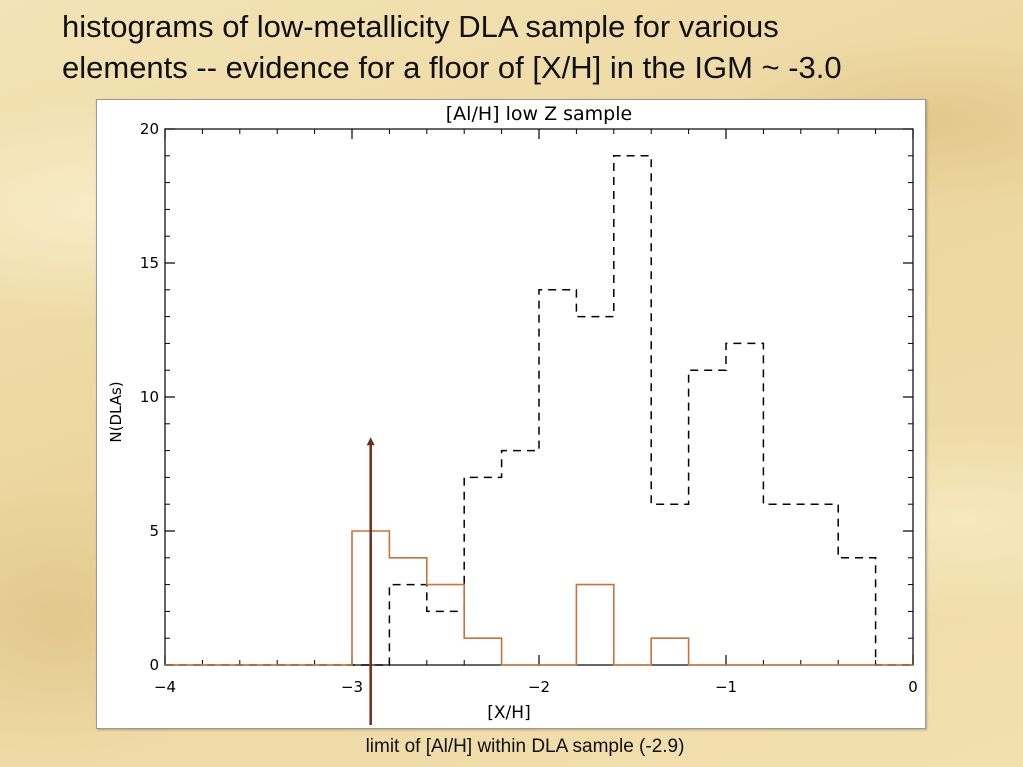 This screenshot has width=1023, height=767. Describe the element at coordinates (154, 665) in the screenshot. I see `y-tick-label: 0` at that location.